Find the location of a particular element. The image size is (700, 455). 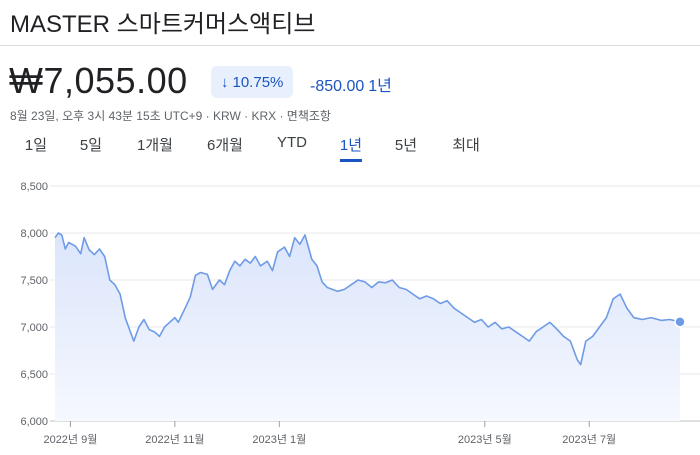

x-tick-label: 2023년 7월 is located at coordinates (589, 439).